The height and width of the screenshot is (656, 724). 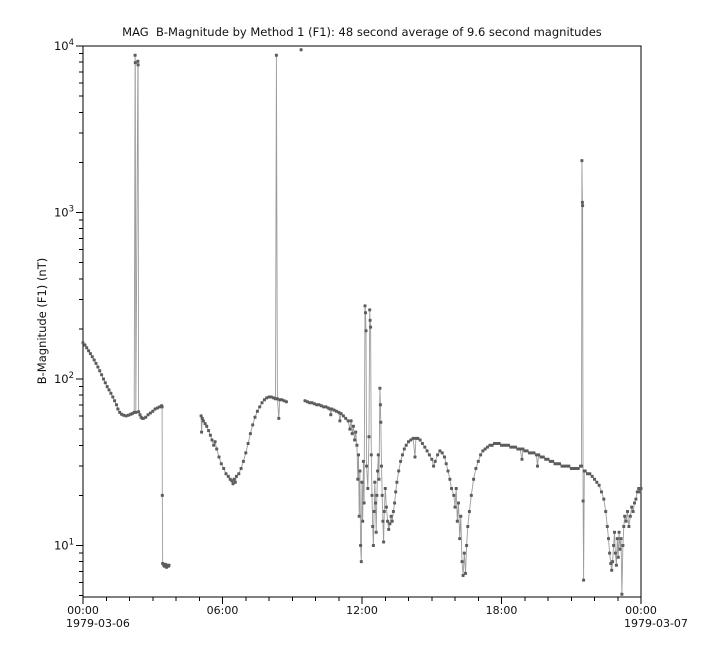 What do you see at coordinates (64, 545) in the screenshot?
I see `svg-text: 101` at bounding box center [64, 545].